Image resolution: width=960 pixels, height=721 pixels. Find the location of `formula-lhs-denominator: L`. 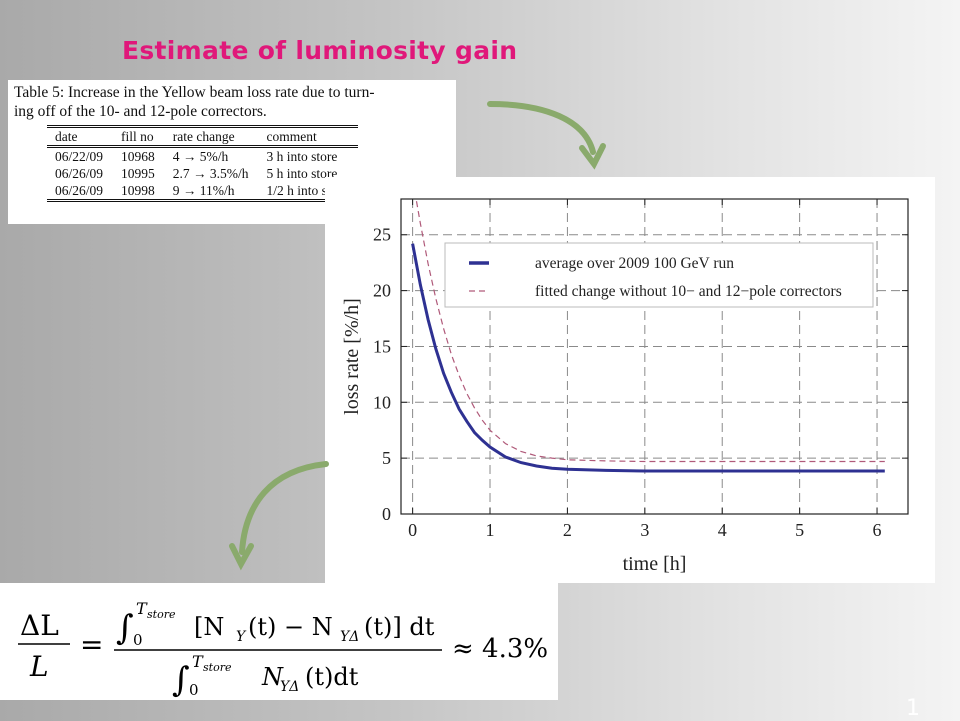

formula-lhs-denominator: L is located at coordinates (39, 666).